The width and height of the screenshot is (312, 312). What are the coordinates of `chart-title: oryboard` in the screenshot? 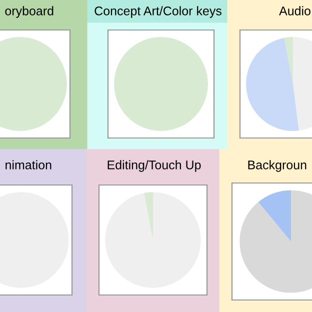 It's located at (29, 12).